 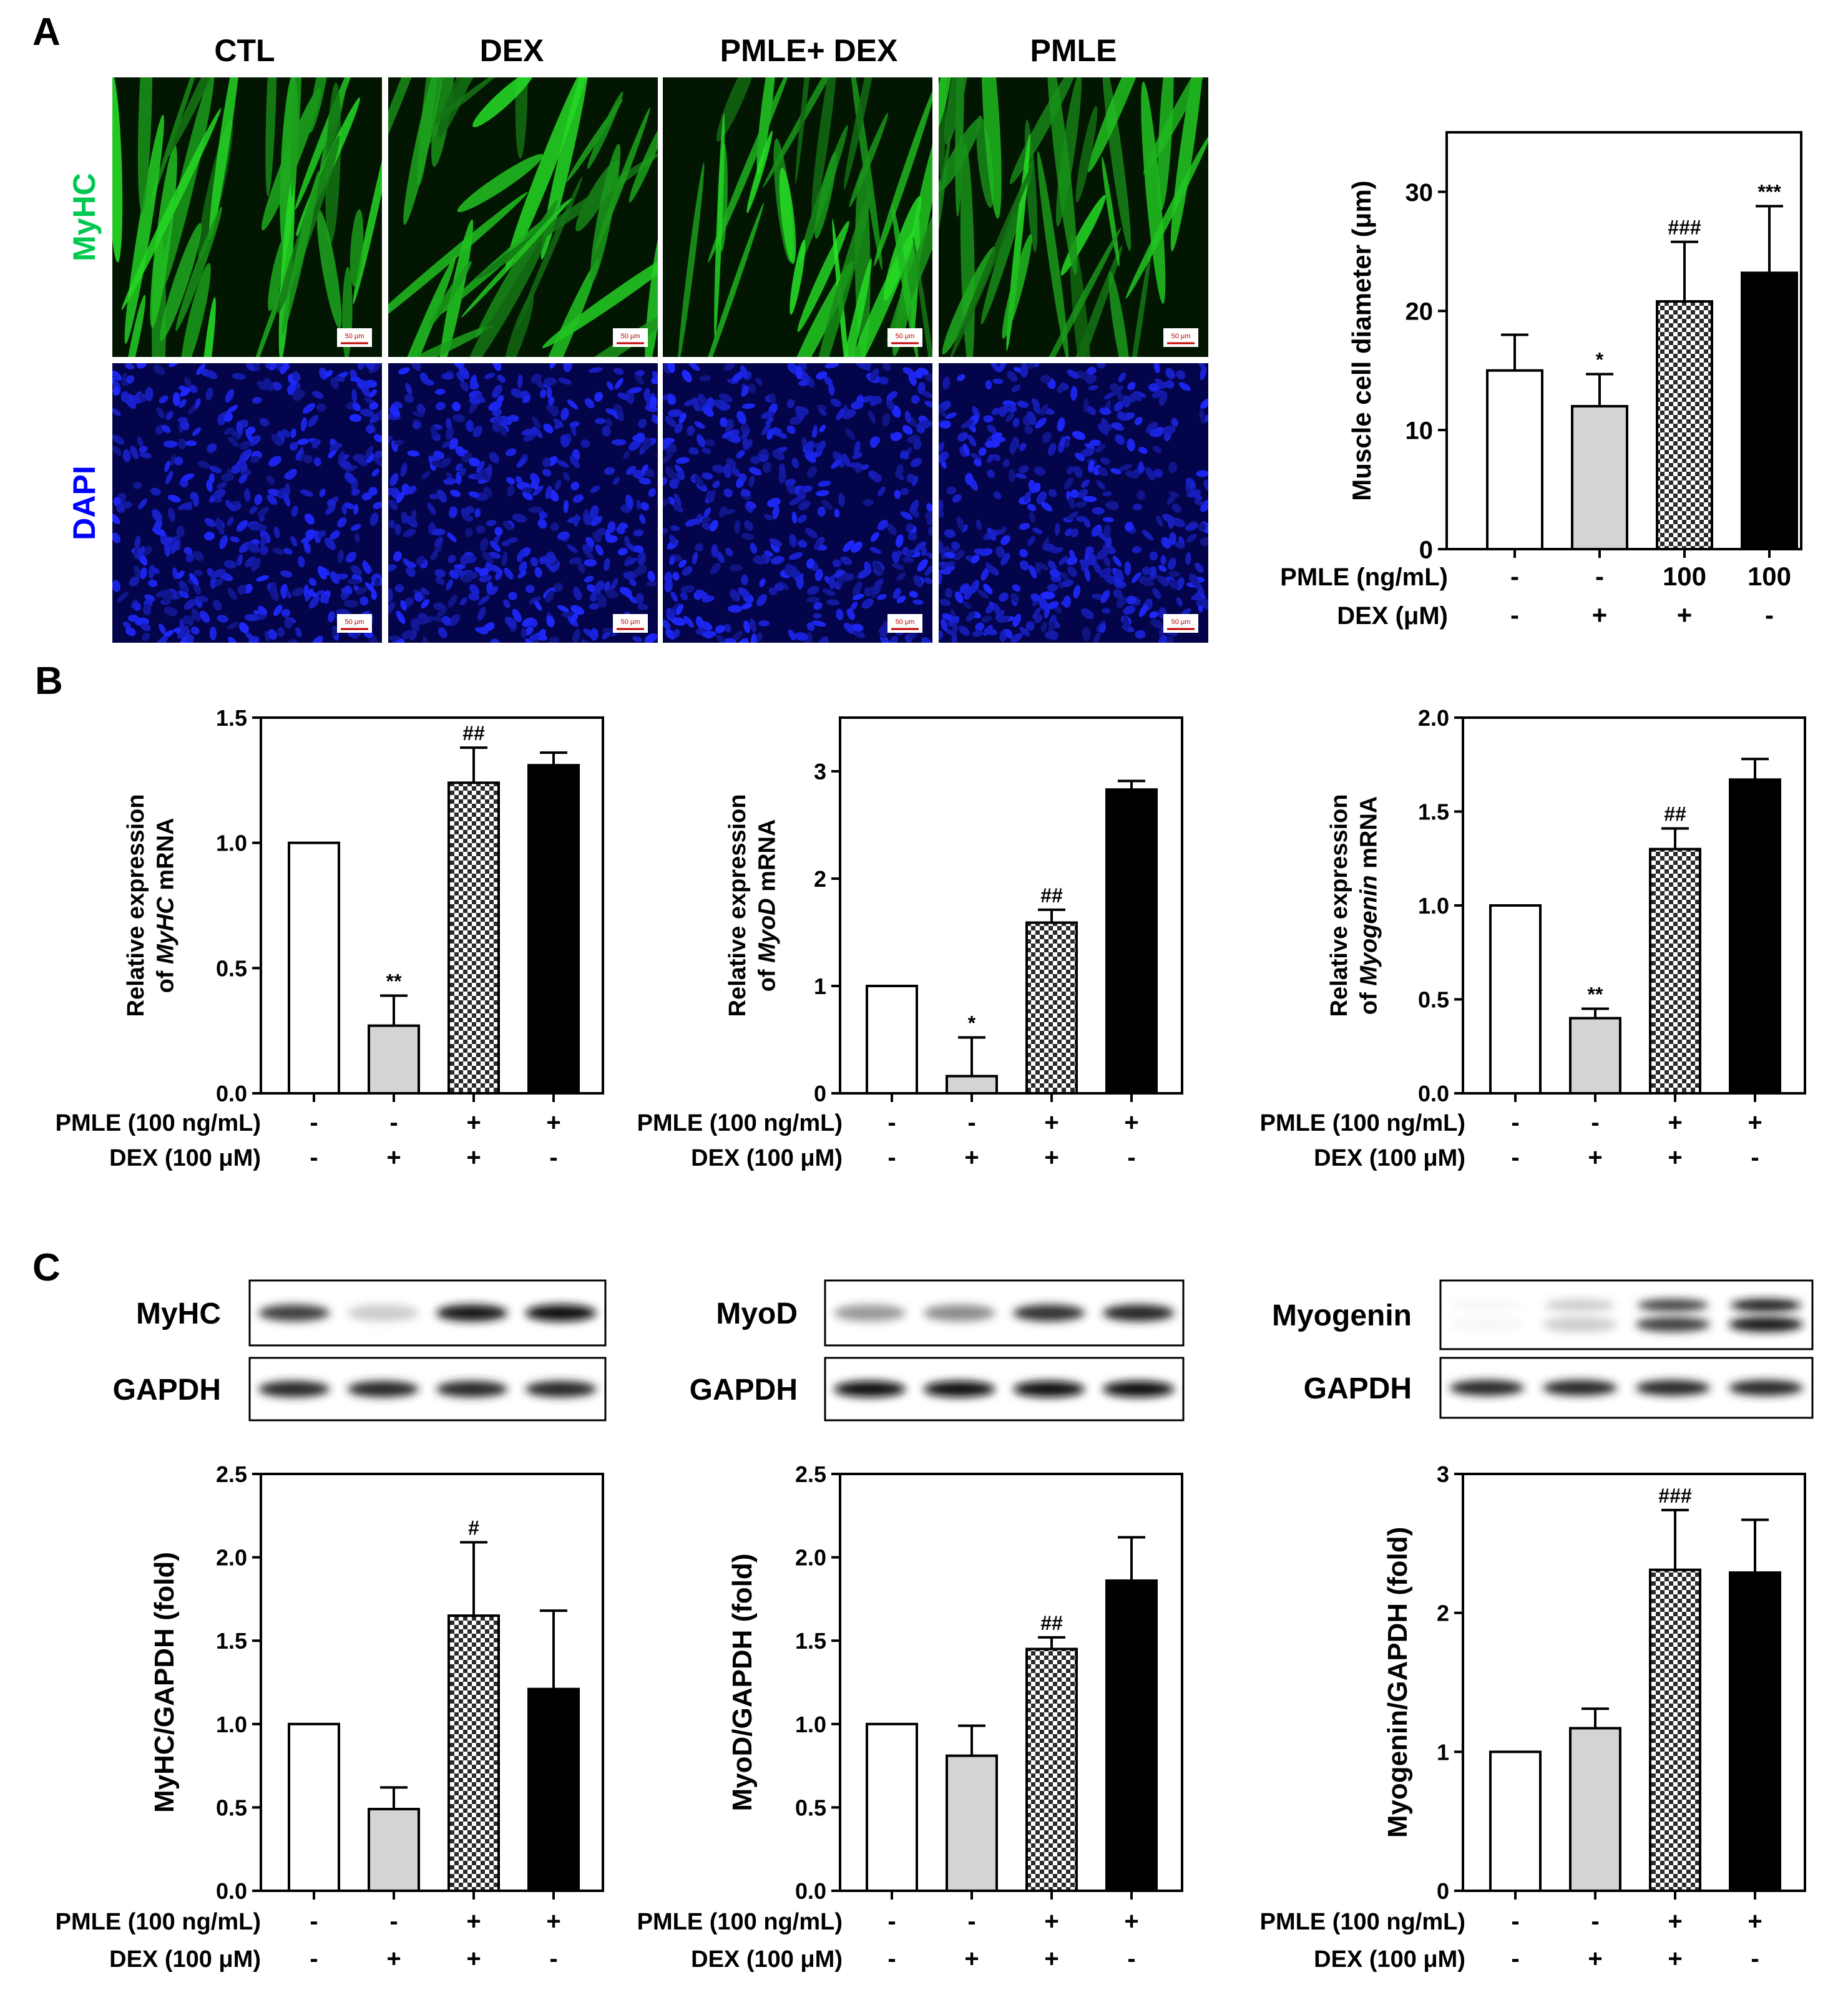 I want to click on blot-band, so click(x=1487, y=1388).